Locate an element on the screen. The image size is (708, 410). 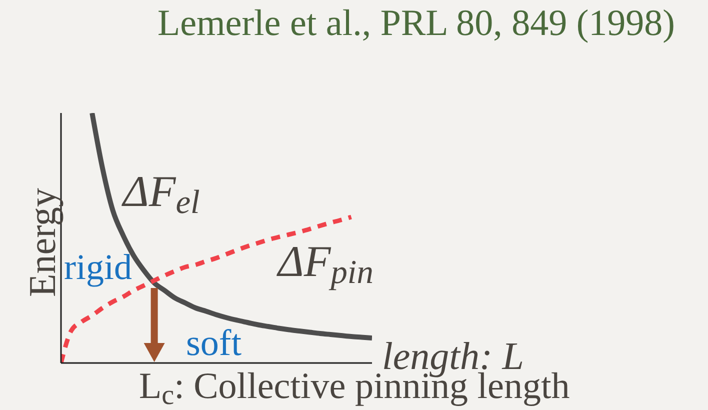
annotation: rigid is located at coordinates (98, 266).